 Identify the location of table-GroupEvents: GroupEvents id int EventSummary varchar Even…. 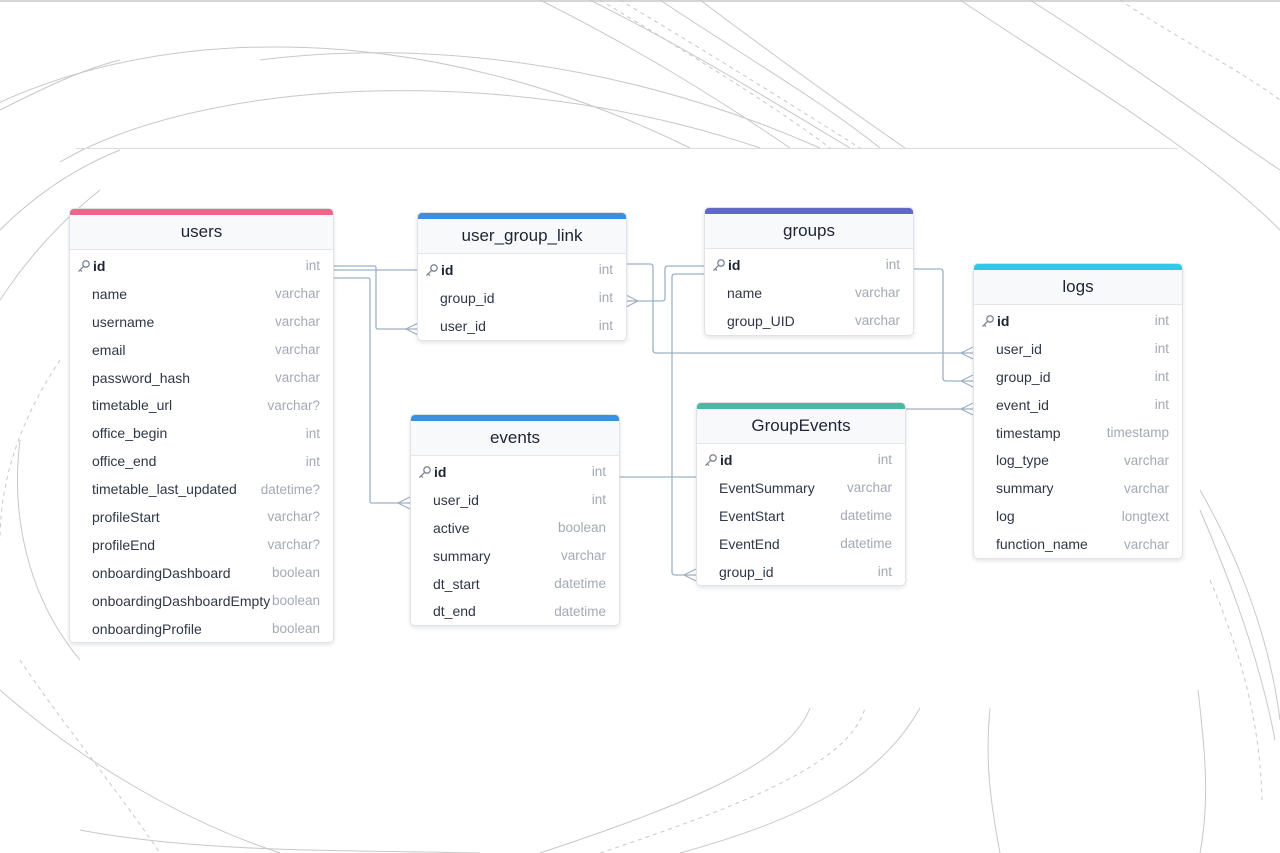
(801, 494).